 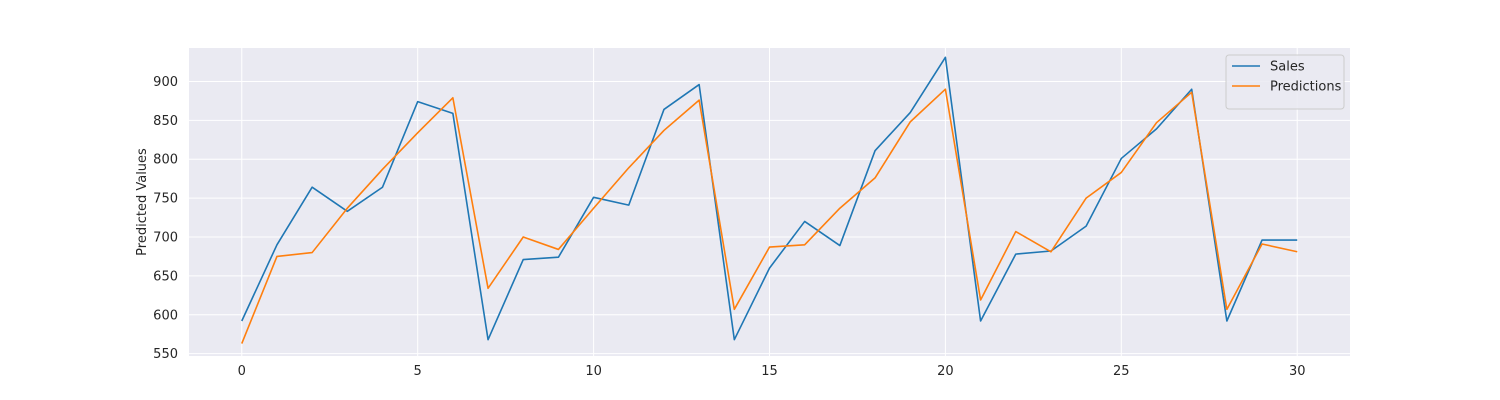 What do you see at coordinates (593, 371) in the screenshot?
I see `x-tick-label: 10` at bounding box center [593, 371].